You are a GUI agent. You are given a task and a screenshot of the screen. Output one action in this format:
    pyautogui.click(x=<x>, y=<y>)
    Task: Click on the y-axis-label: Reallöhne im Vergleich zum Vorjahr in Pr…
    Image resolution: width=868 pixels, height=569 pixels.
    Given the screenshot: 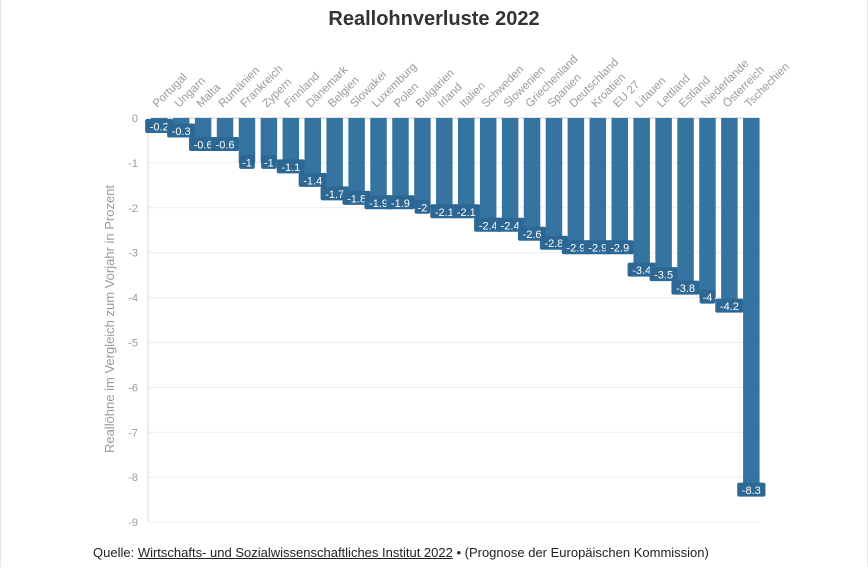 What is the action you would take?
    pyautogui.click(x=109, y=319)
    